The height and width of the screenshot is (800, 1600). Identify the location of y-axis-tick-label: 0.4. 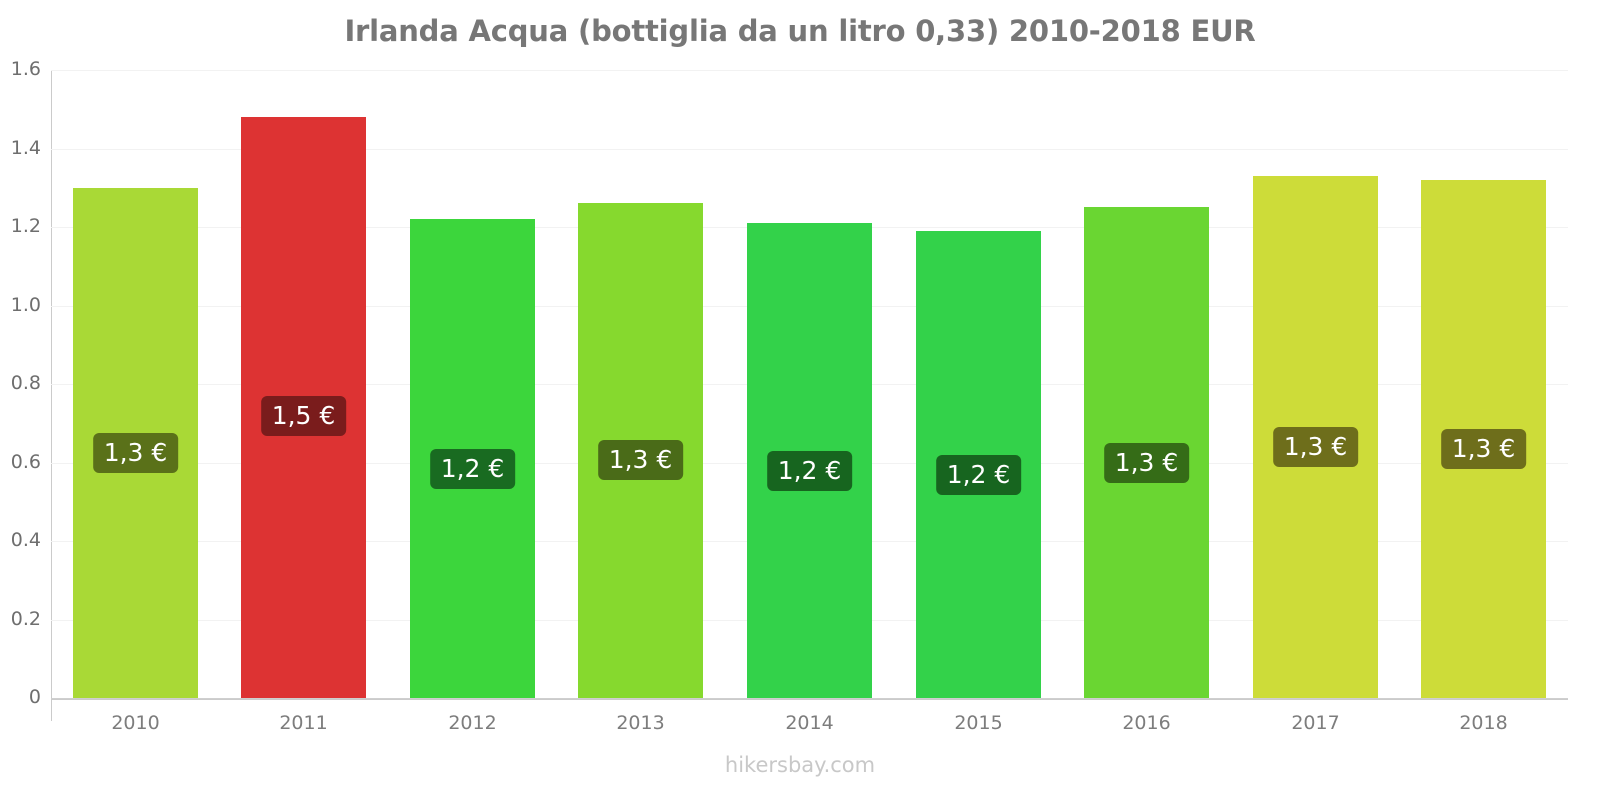
(25, 540).